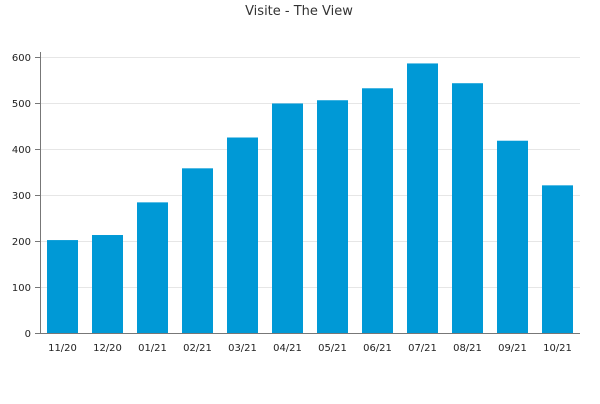 The width and height of the screenshot is (600, 404). What do you see at coordinates (332, 348) in the screenshot?
I see `x-tick-label: 05/21` at bounding box center [332, 348].